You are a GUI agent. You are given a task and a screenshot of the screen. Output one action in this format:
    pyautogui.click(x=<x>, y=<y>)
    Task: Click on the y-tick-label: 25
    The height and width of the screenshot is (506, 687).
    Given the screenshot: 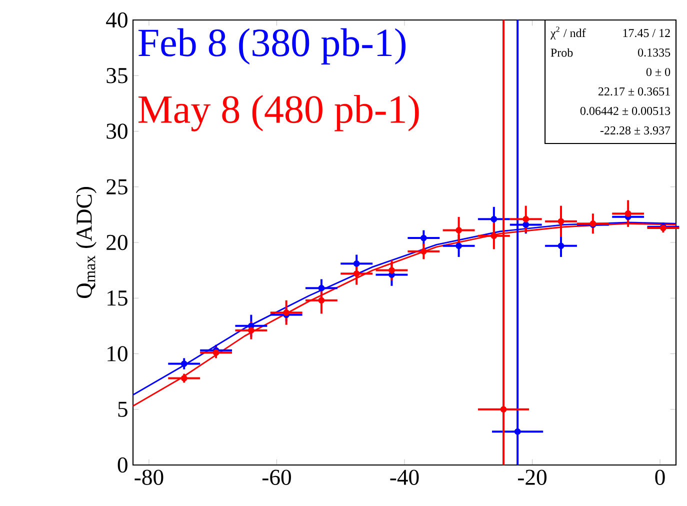 What is the action you would take?
    pyautogui.click(x=117, y=186)
    